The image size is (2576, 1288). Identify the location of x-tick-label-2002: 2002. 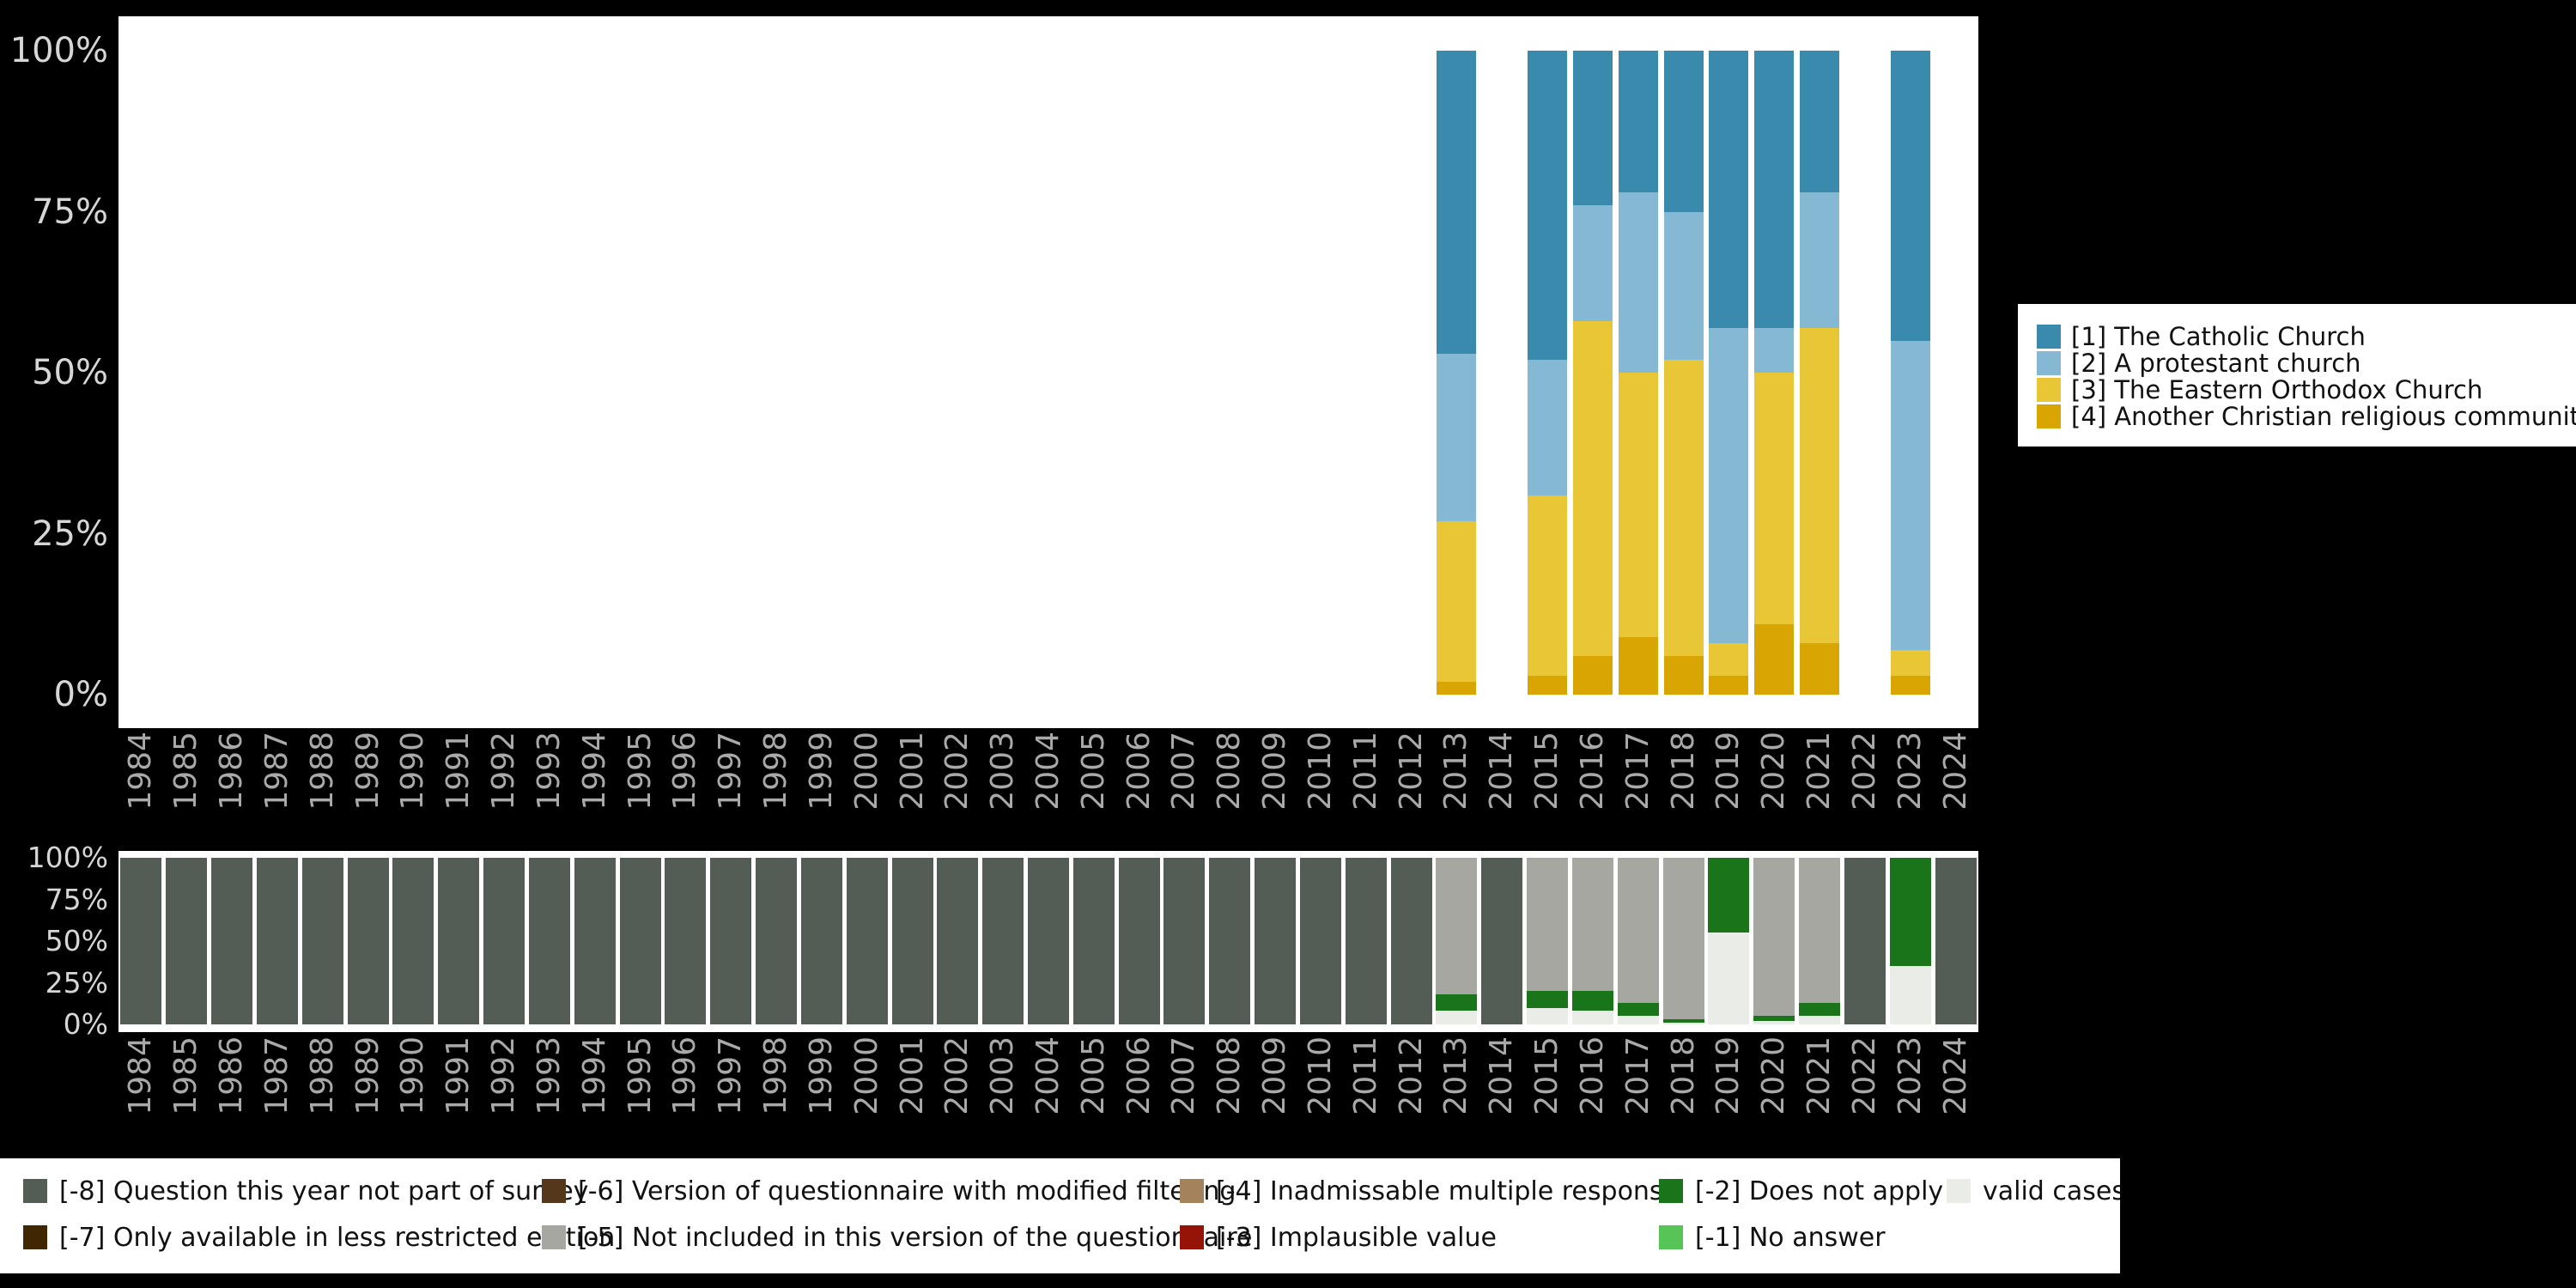
(957, 1075).